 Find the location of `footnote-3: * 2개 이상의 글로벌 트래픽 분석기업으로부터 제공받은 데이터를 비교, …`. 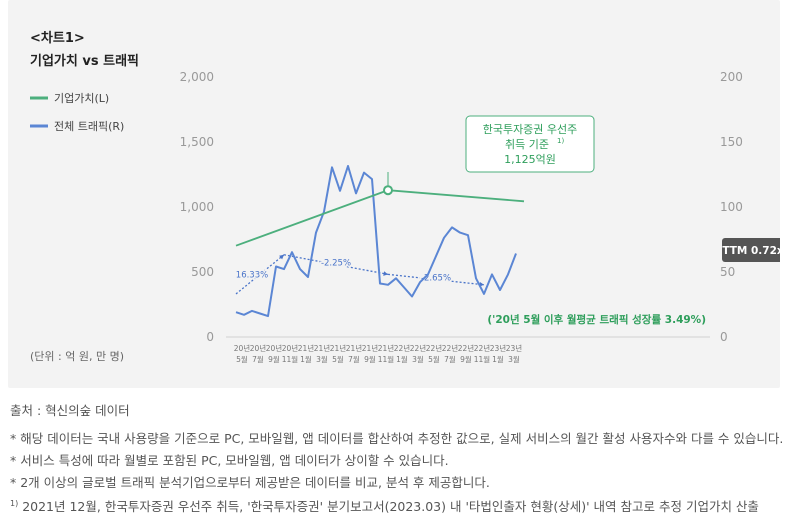

footnote-3: * 2개 이상의 글로벌 트래픽 분석기업으로부터 제공받은 데이터를 비교, … is located at coordinates (250, 482).